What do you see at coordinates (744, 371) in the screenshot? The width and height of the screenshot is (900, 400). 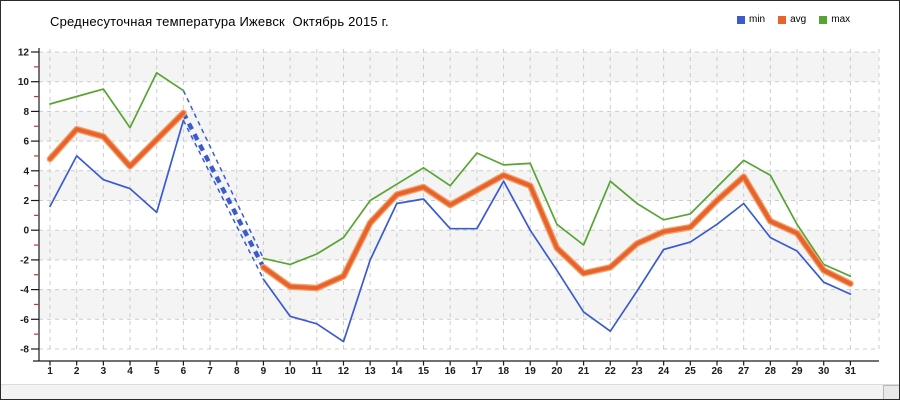 I see `x-tick-label: 27` at bounding box center [744, 371].